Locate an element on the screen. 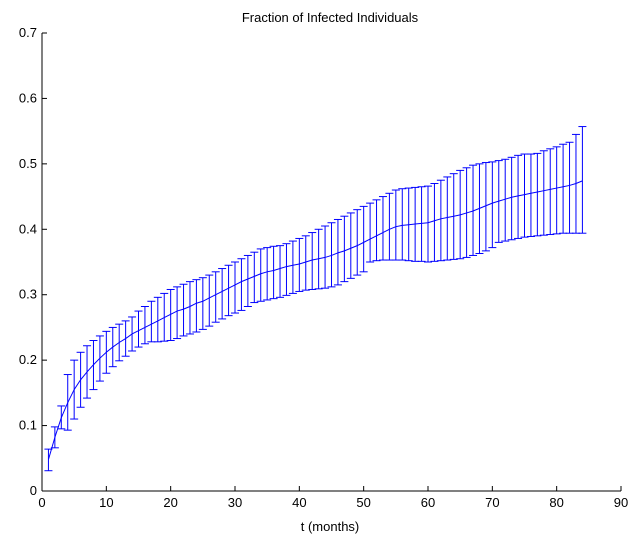 This screenshot has height=540, width=629. y-tick-label: 0.6 is located at coordinates (28, 97).